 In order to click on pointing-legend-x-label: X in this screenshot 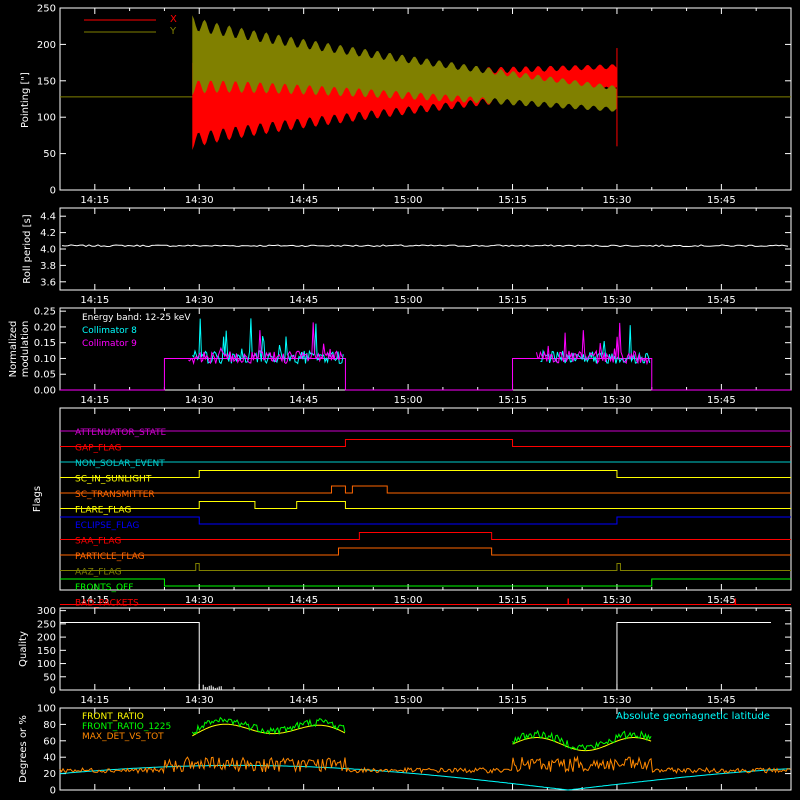, I will do `click(173, 19)`.